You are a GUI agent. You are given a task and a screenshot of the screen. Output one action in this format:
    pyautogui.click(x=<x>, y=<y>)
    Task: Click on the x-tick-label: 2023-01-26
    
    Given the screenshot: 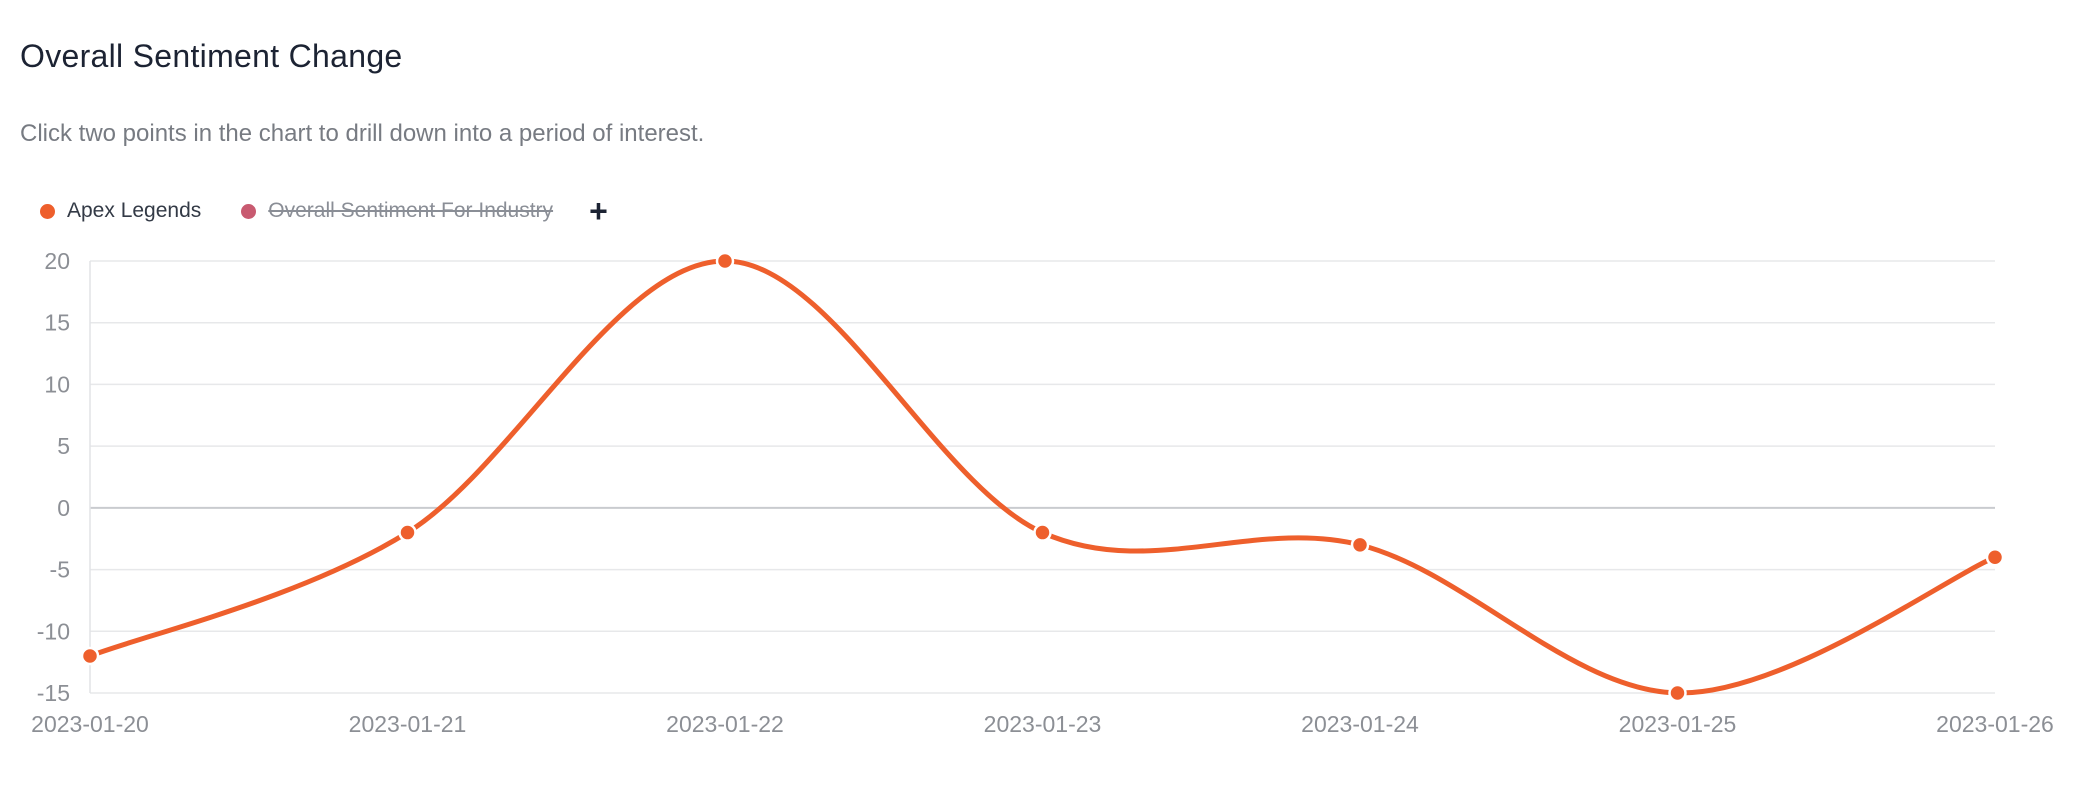 What is the action you would take?
    pyautogui.click(x=1995, y=724)
    